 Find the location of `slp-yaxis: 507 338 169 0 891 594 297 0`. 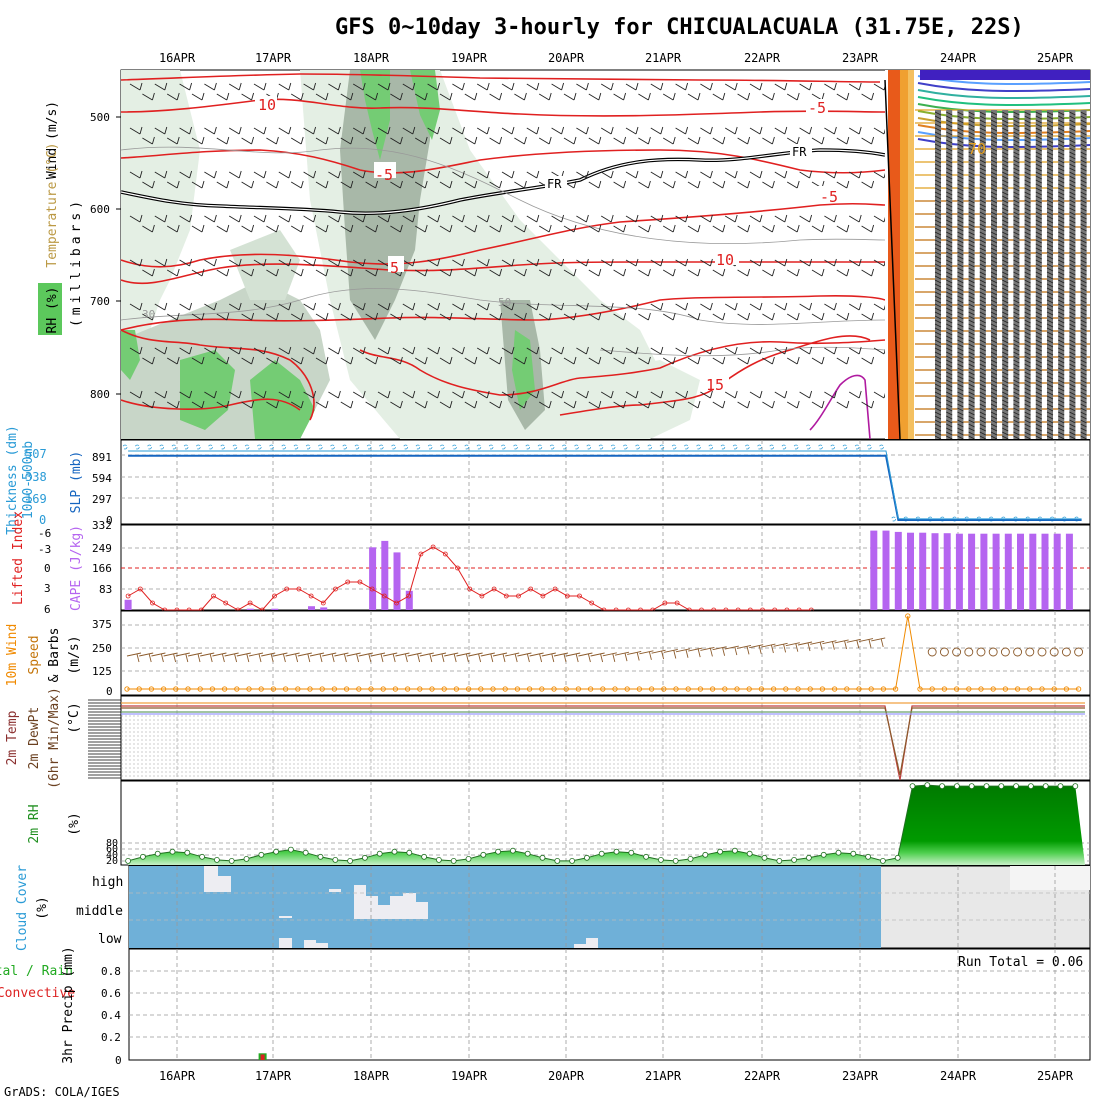

slp-yaxis: 507 338 169 0 891 594 297 0 is located at coordinates (69, 487).